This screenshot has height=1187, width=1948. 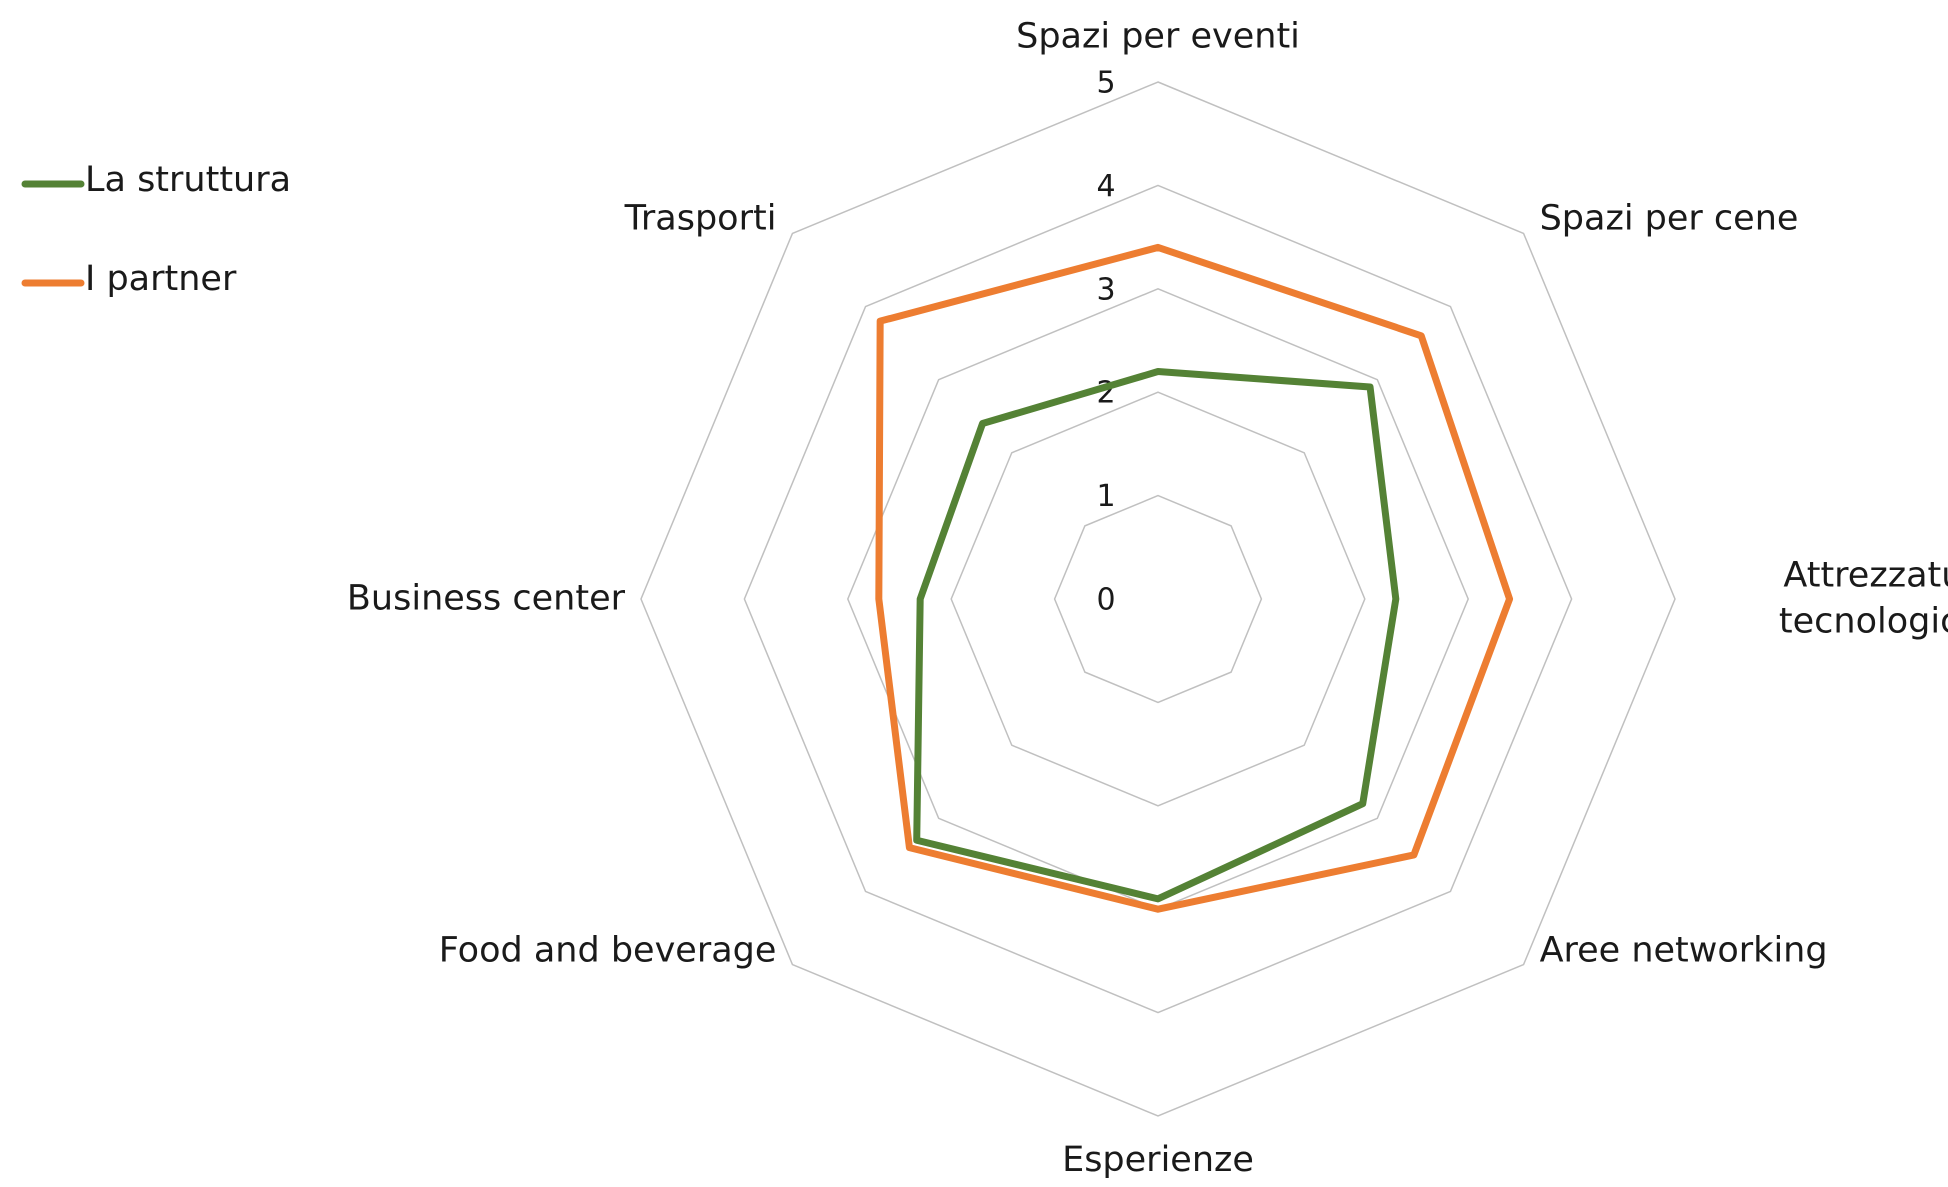 I want to click on category-label: Spazi per cene, so click(x=1669, y=218).